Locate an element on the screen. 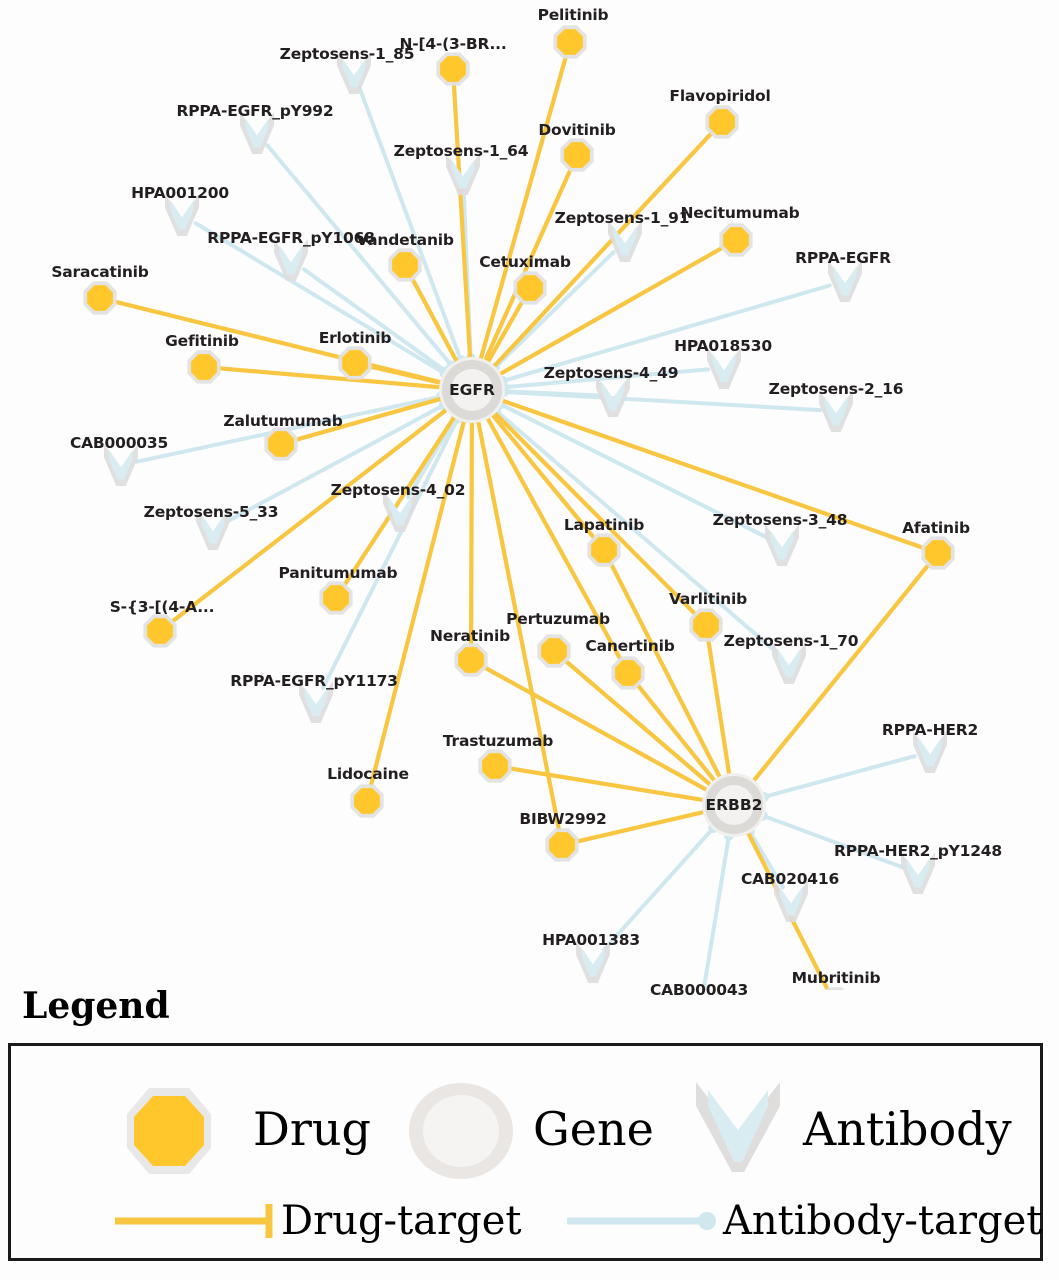 This screenshot has height=1280, width=1059. legend-item-gene: Gene is located at coordinates (527, 1128).